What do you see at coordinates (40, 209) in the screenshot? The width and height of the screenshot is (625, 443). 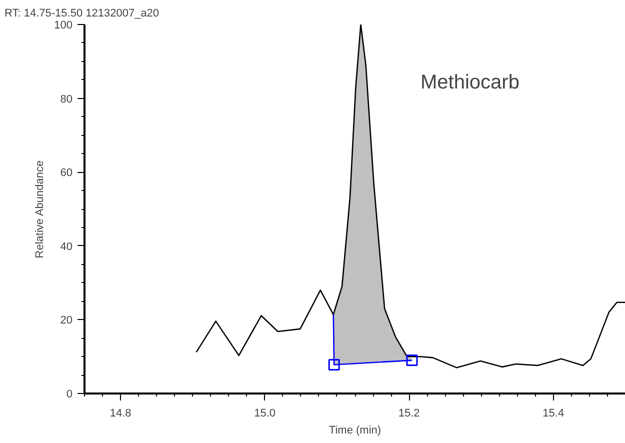 I see `y-axis-title: Relative Abundance` at bounding box center [40, 209].